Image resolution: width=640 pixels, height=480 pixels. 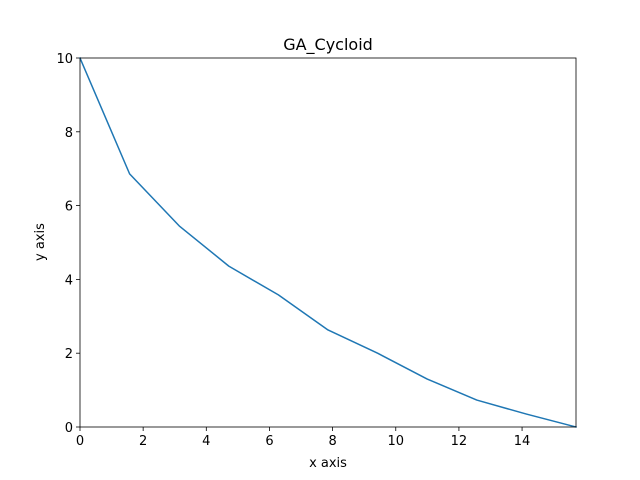 I want to click on chart-title: GA_Cycloid, so click(x=328, y=45).